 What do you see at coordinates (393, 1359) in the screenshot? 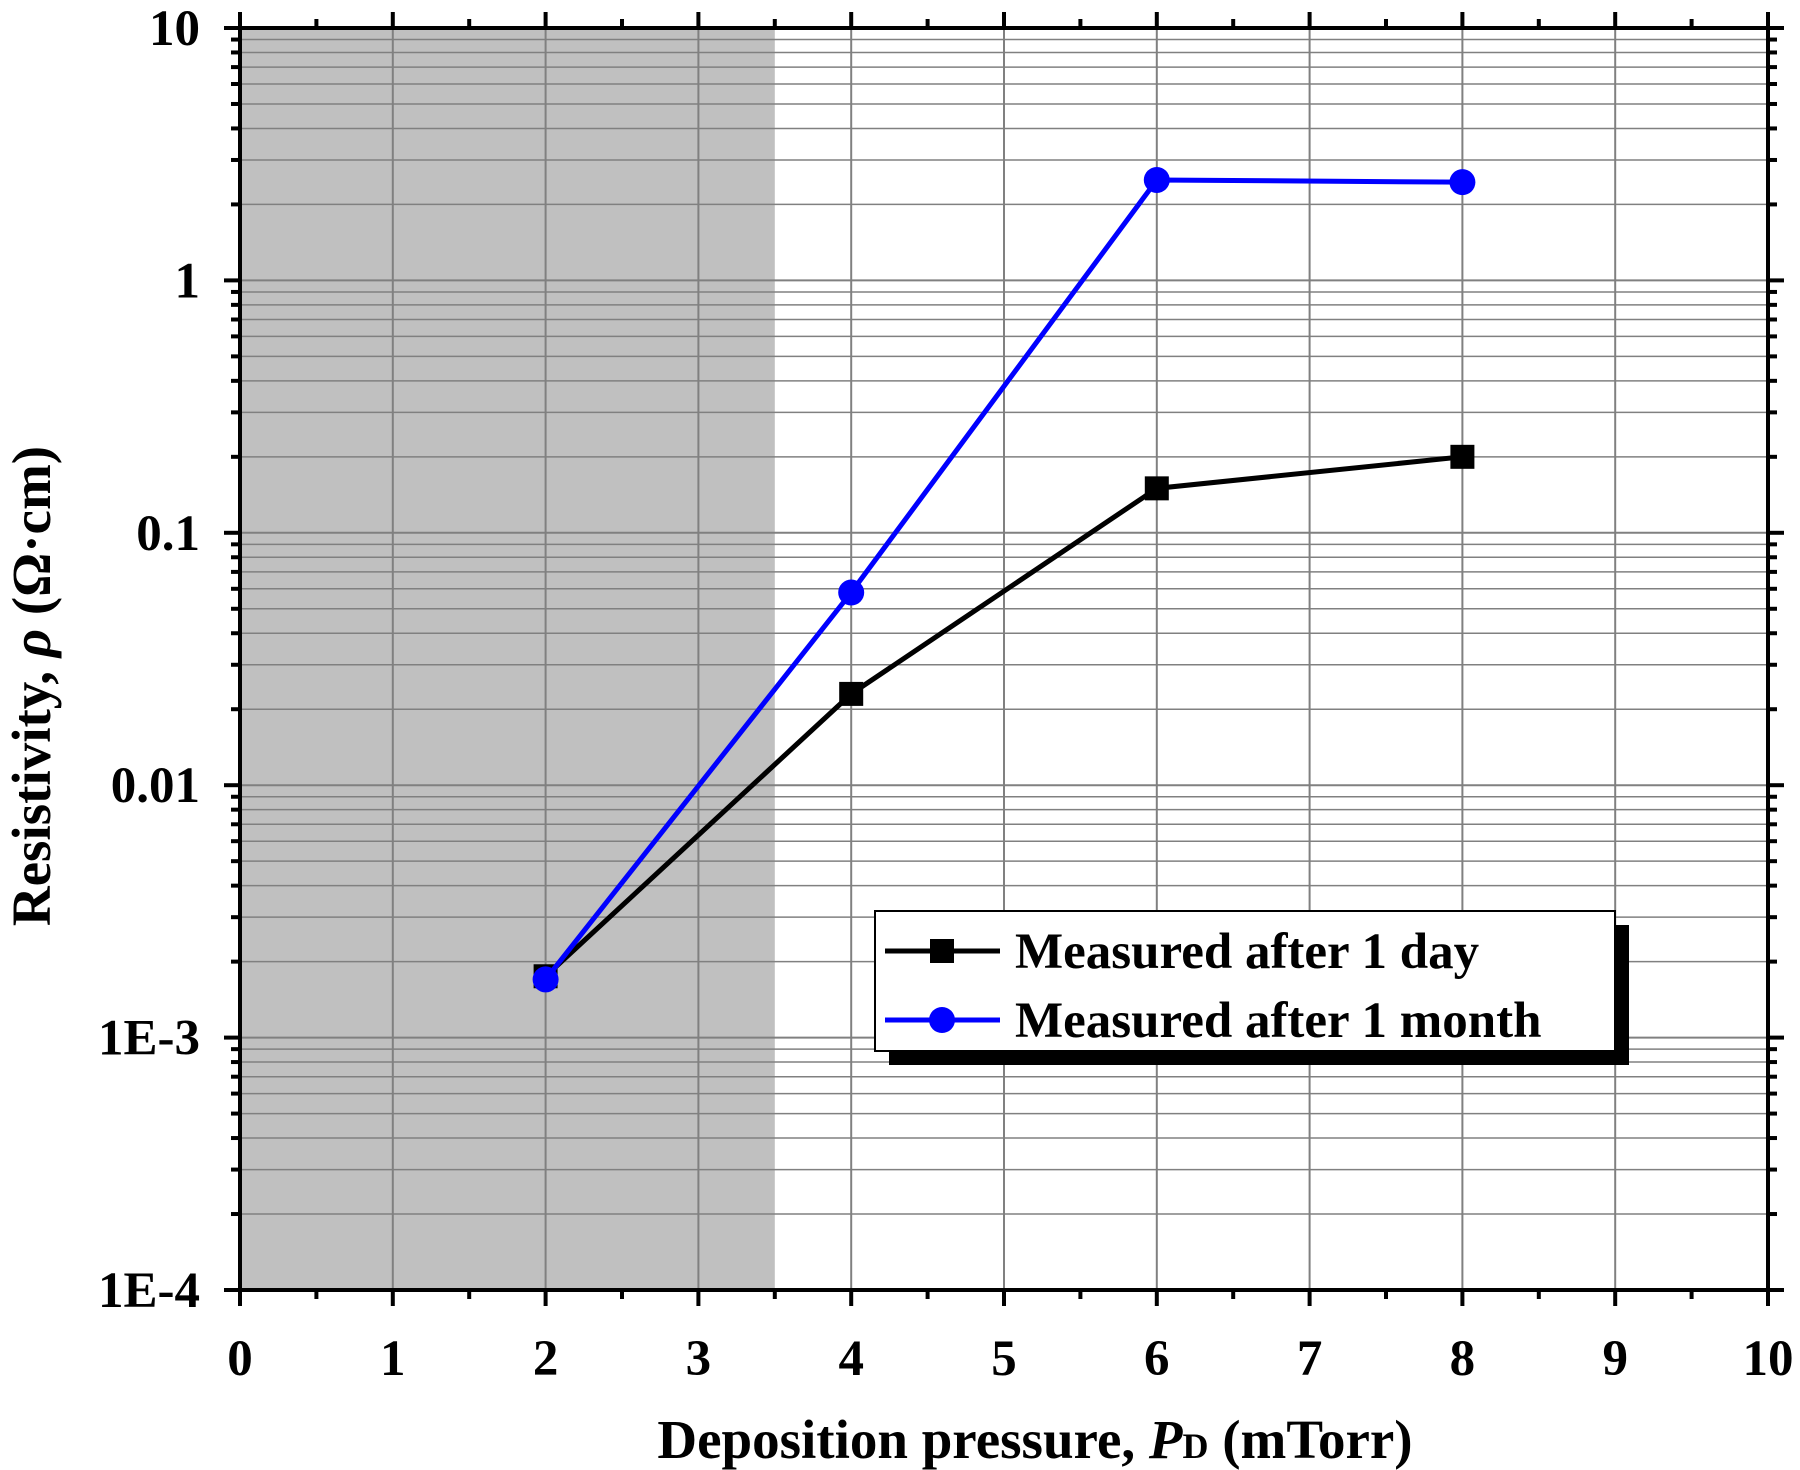
I see `x-tick-label: 1` at bounding box center [393, 1359].